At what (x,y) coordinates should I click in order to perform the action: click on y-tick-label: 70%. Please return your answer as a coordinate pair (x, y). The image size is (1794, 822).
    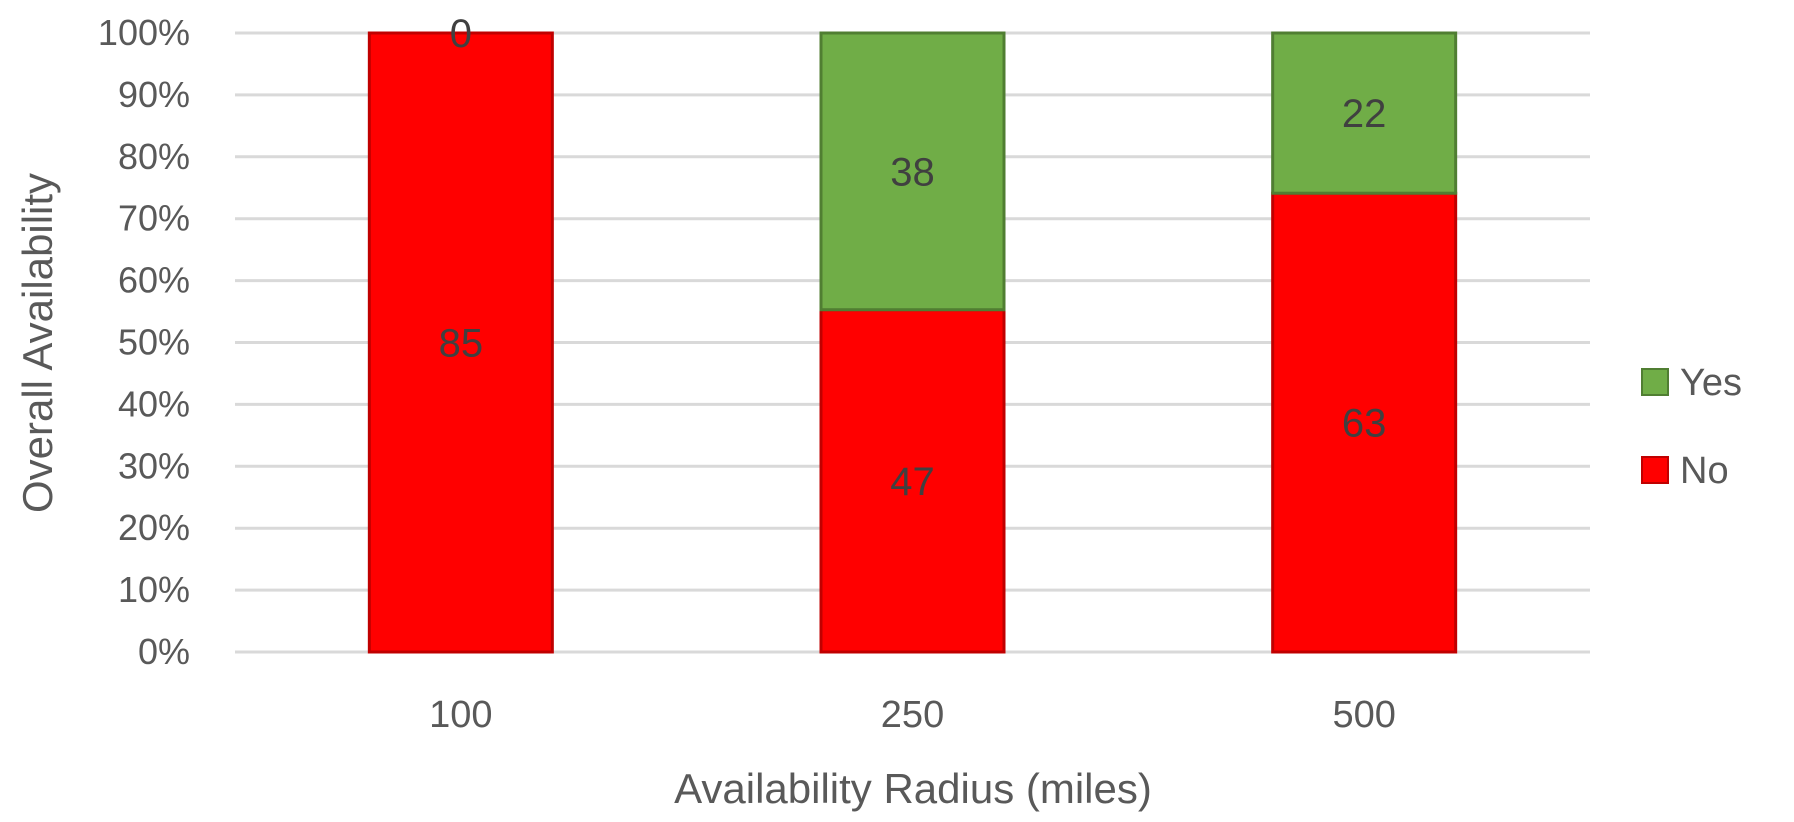
    Looking at the image, I should click on (154, 218).